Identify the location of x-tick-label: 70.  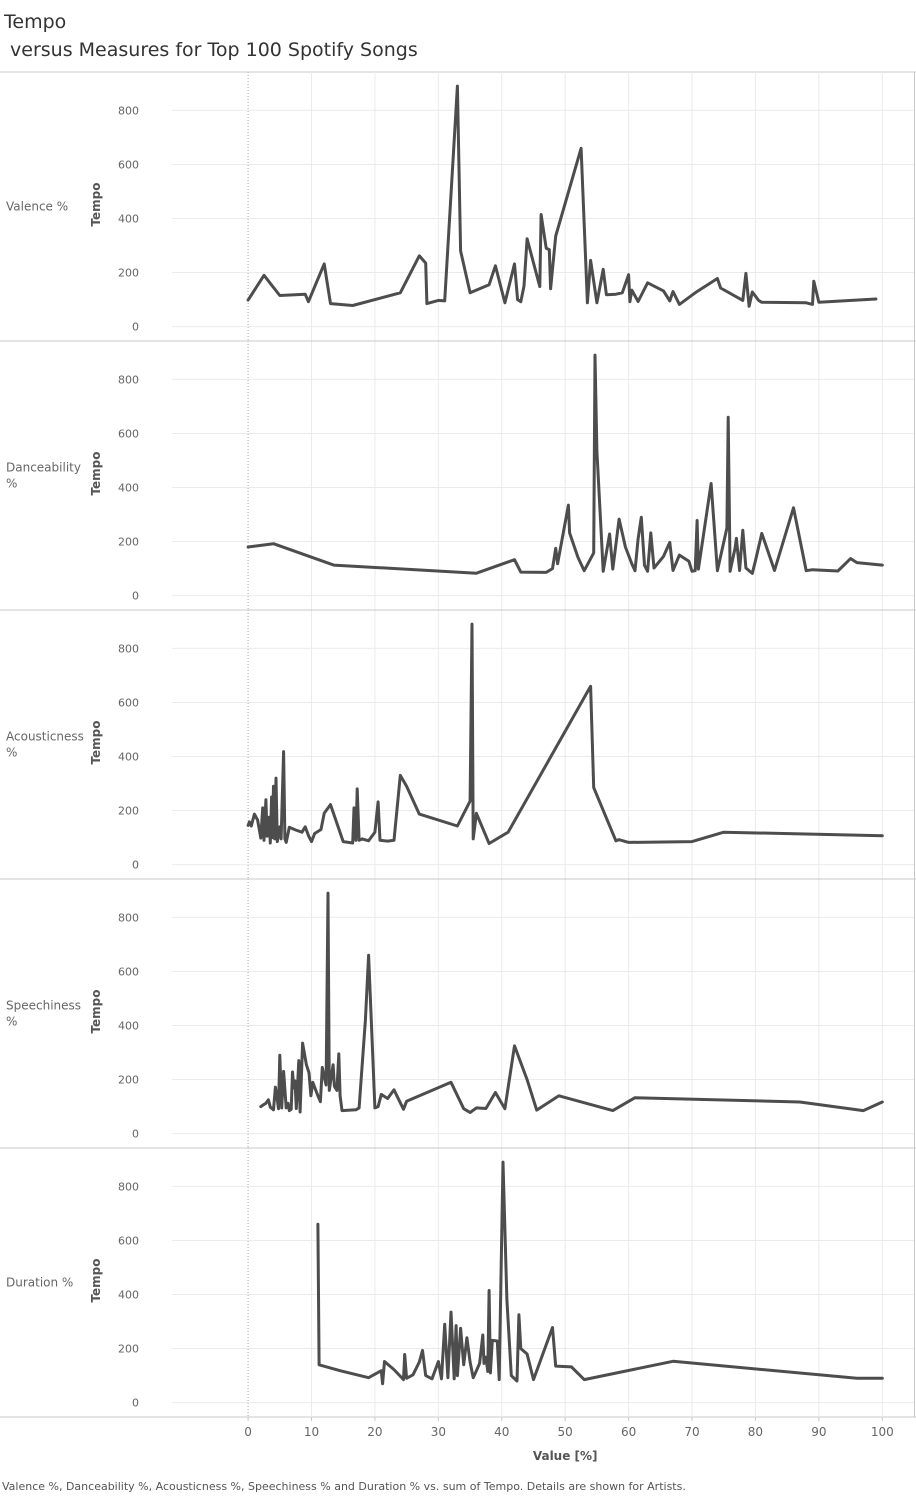
(691, 1432).